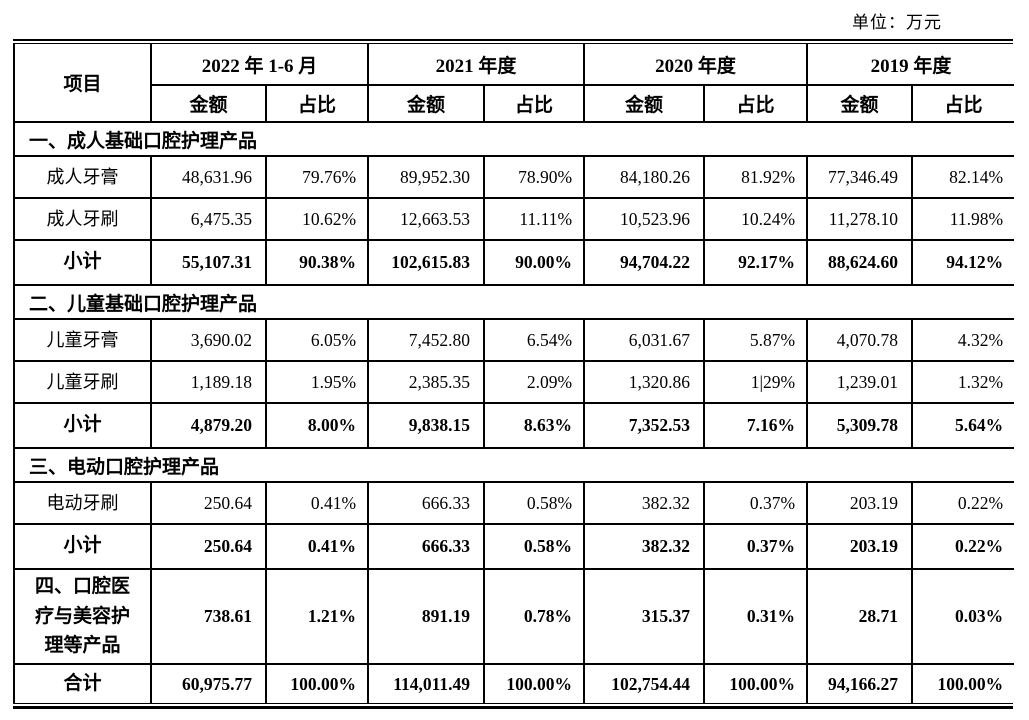 This screenshot has width=1029, height=720. Describe the element at coordinates (644, 382) in the screenshot. I see `amount-cell: 1,320.86` at that location.